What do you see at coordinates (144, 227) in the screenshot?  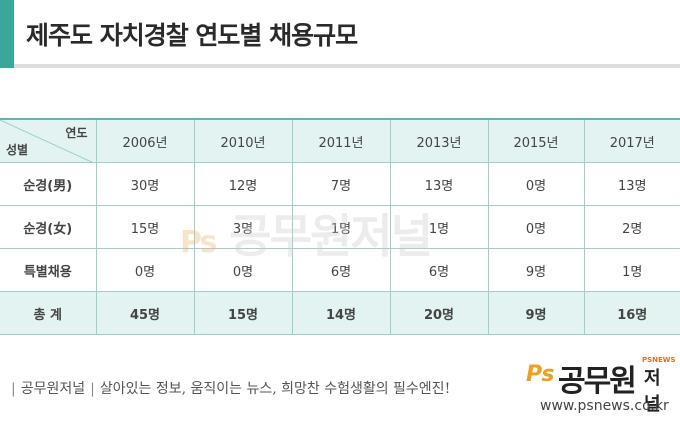 I see `table-cell: 15명` at bounding box center [144, 227].